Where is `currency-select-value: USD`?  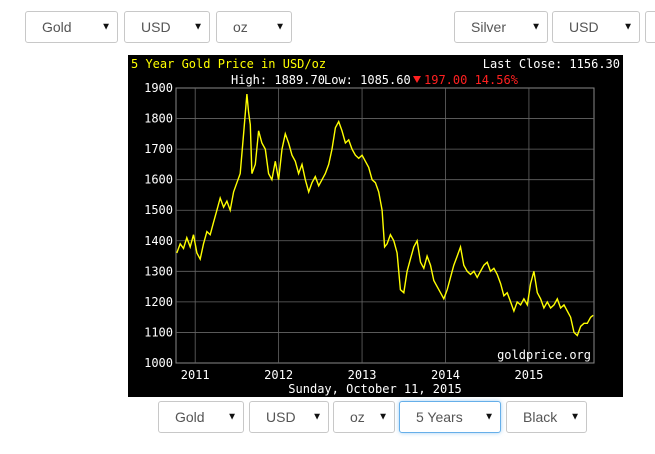
currency-select-value: USD is located at coordinates (281, 417).